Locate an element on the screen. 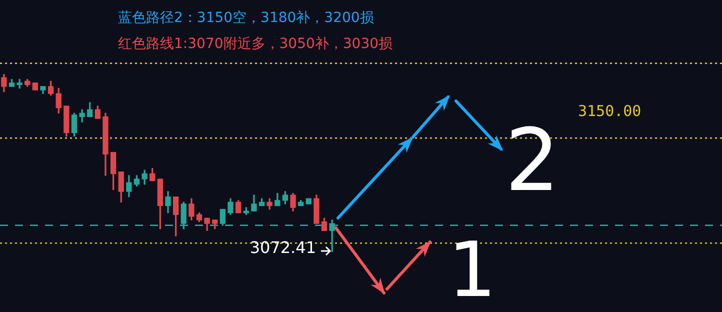  chart-title: 蓝色路径2：3150空，3180补，3200损 is located at coordinates (246, 18).